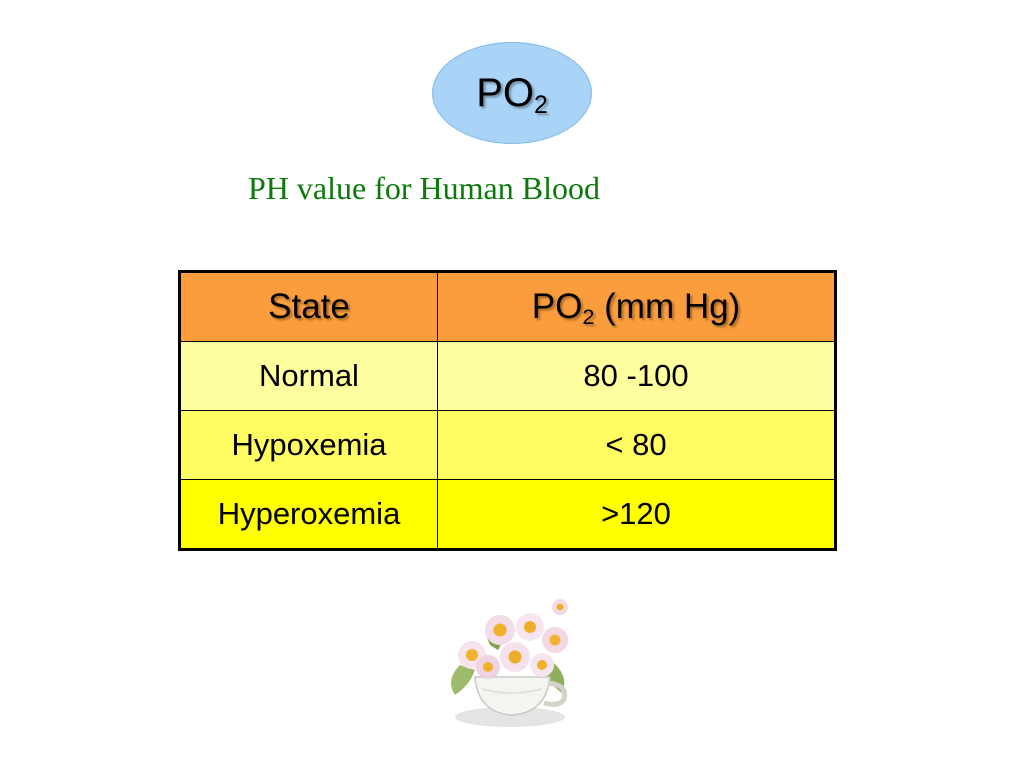 The image size is (1024, 768). Describe the element at coordinates (636, 514) in the screenshot. I see `cell-po2-value: >120` at that location.